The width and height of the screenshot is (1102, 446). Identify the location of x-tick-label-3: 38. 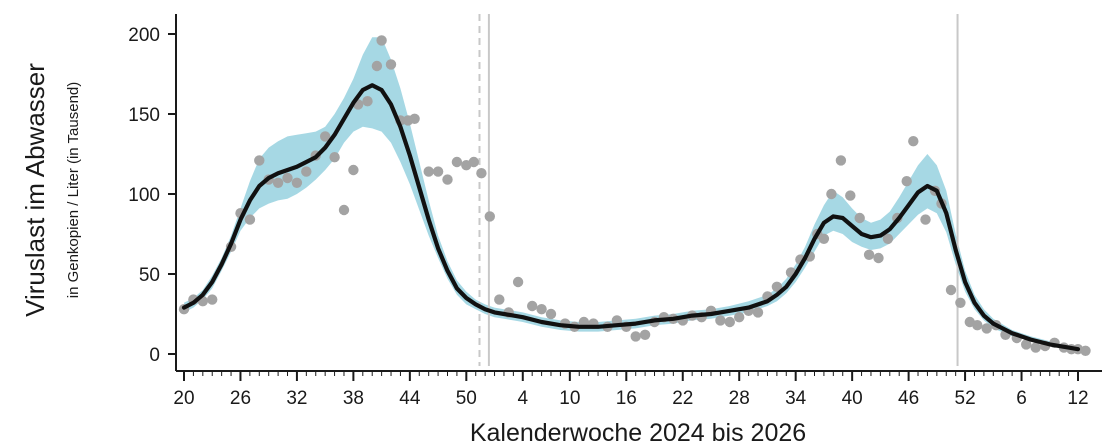
(353, 398).